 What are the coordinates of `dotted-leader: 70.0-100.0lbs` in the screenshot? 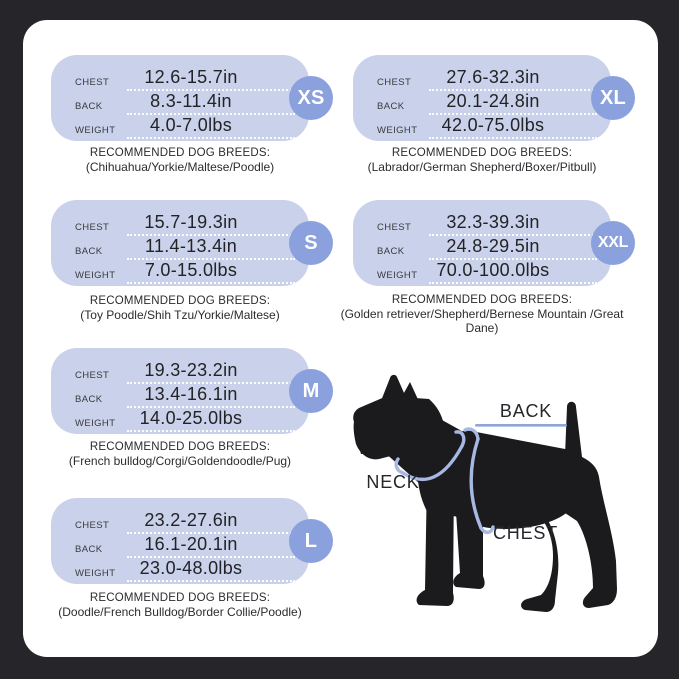 It's located at (513, 272).